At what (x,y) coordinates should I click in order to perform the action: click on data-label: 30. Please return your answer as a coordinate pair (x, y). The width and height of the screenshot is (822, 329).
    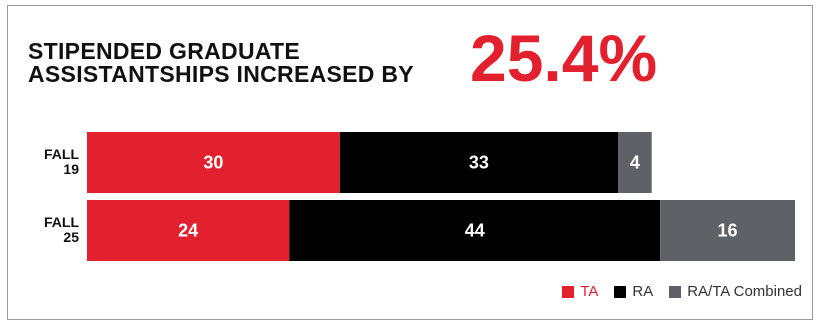
    Looking at the image, I should click on (213, 163).